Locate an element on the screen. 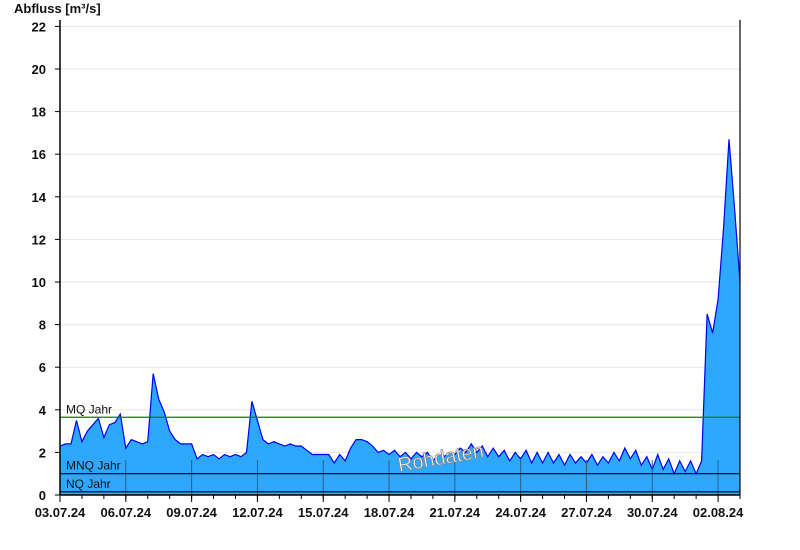 The image size is (800, 550). x-tick-label: 15.07.24 is located at coordinates (323, 512).